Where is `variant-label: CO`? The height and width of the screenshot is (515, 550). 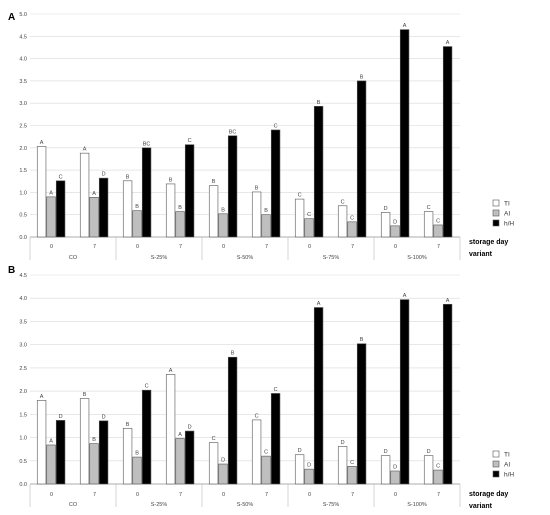
variant-label: CO is located at coordinates (73, 505).